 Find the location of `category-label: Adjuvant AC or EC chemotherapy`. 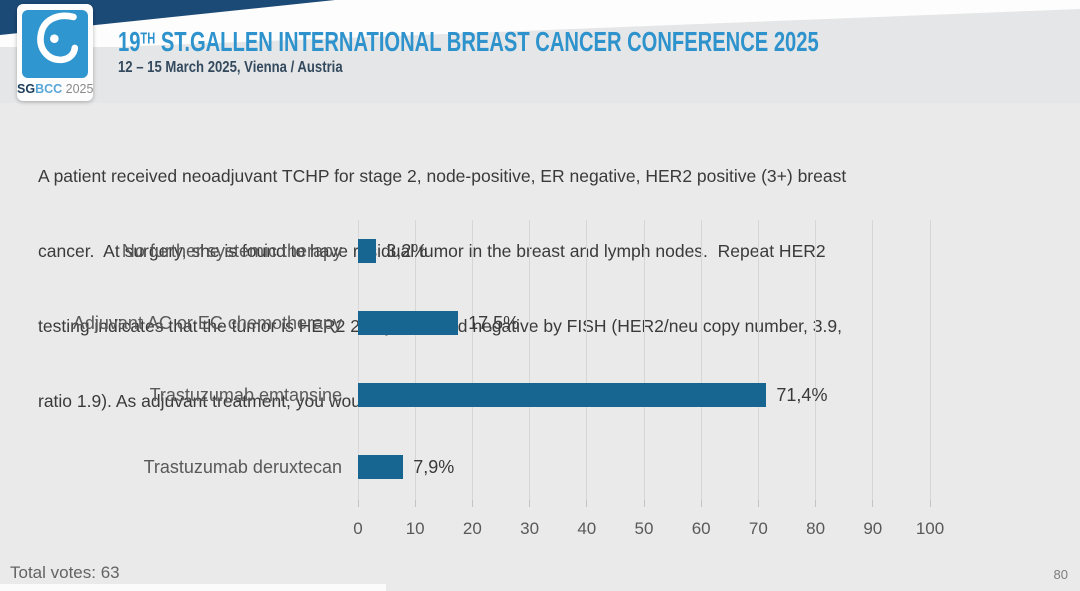

category-label: Adjuvant AC or EC chemotherapy is located at coordinates (207, 323).